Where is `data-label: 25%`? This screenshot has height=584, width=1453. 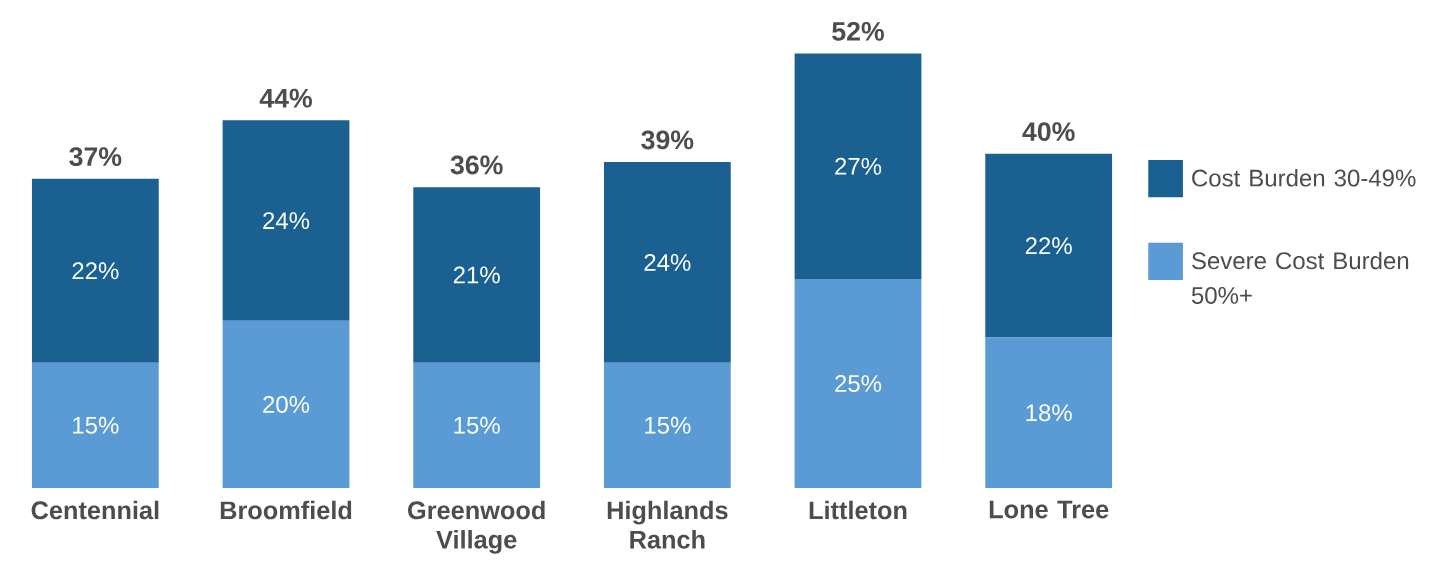 data-label: 25% is located at coordinates (858, 384).